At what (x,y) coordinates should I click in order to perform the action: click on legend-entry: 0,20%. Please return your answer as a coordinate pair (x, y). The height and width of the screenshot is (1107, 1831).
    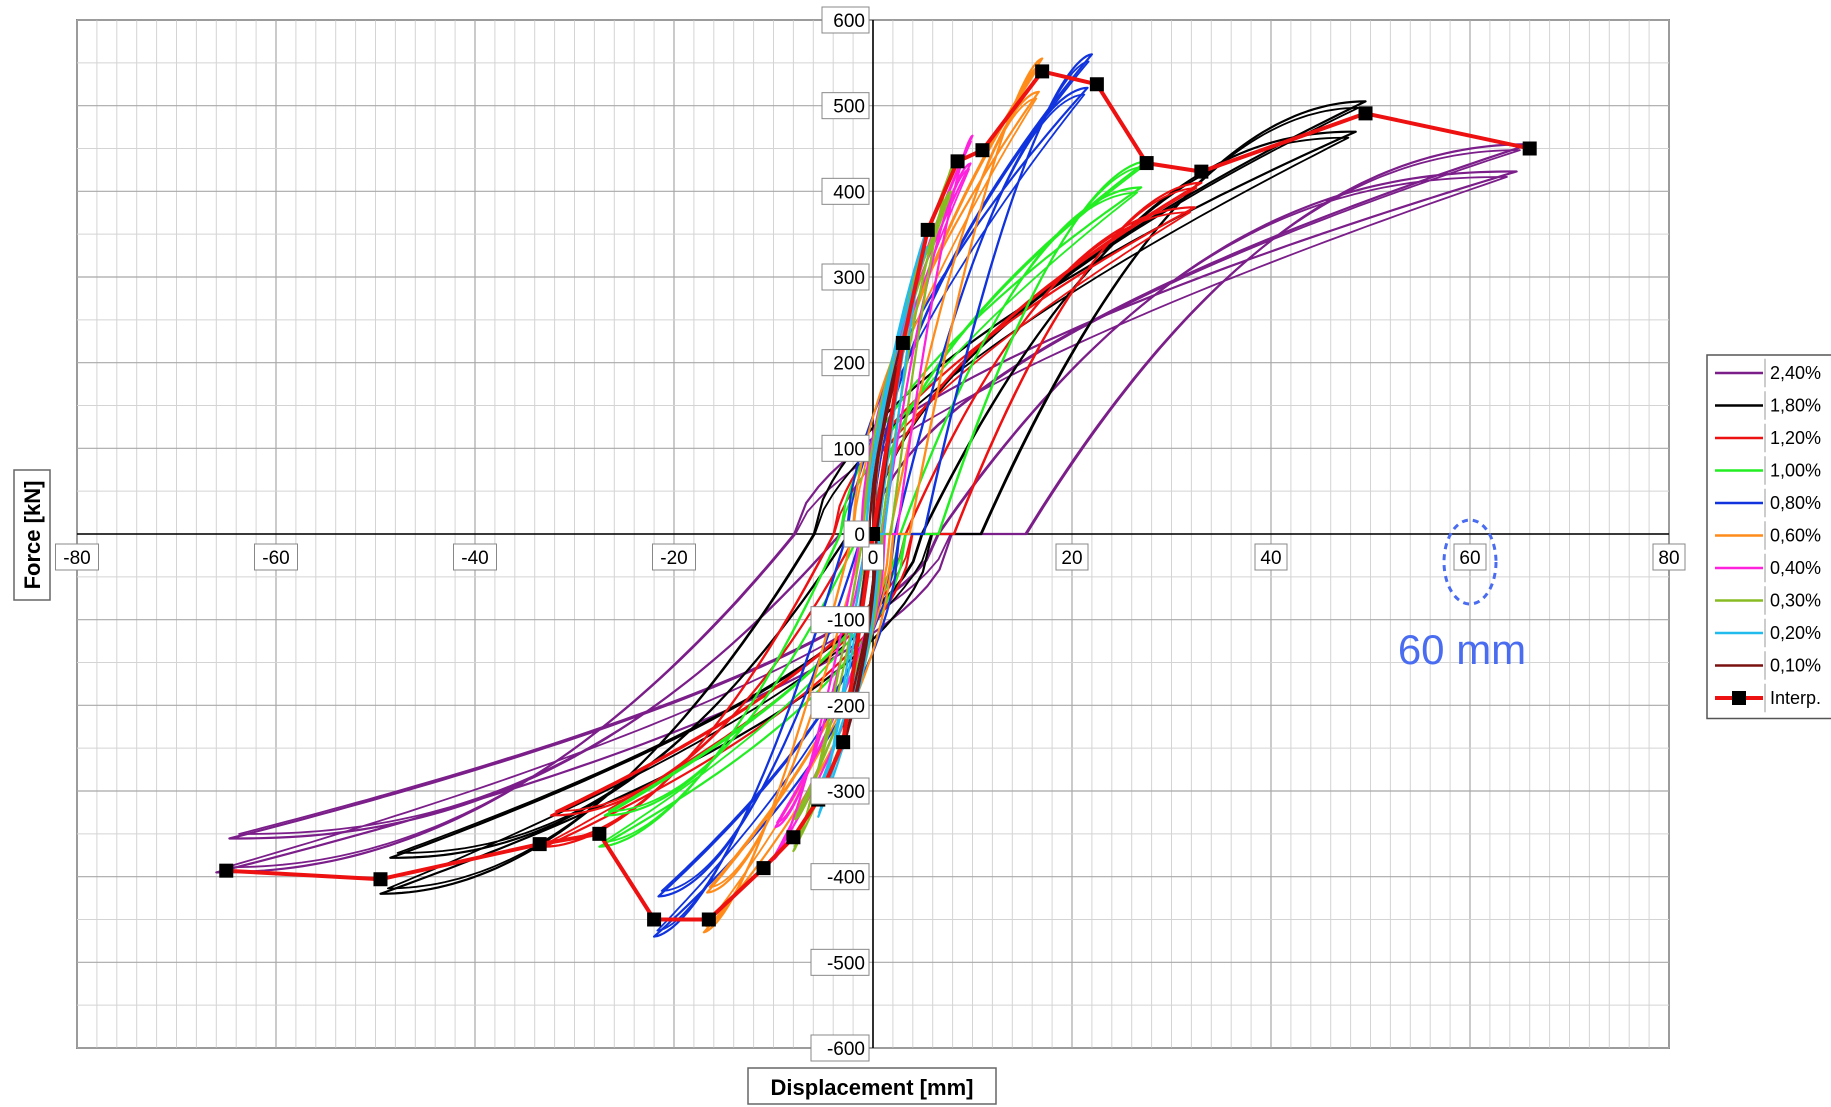
    Looking at the image, I should click on (1768, 633).